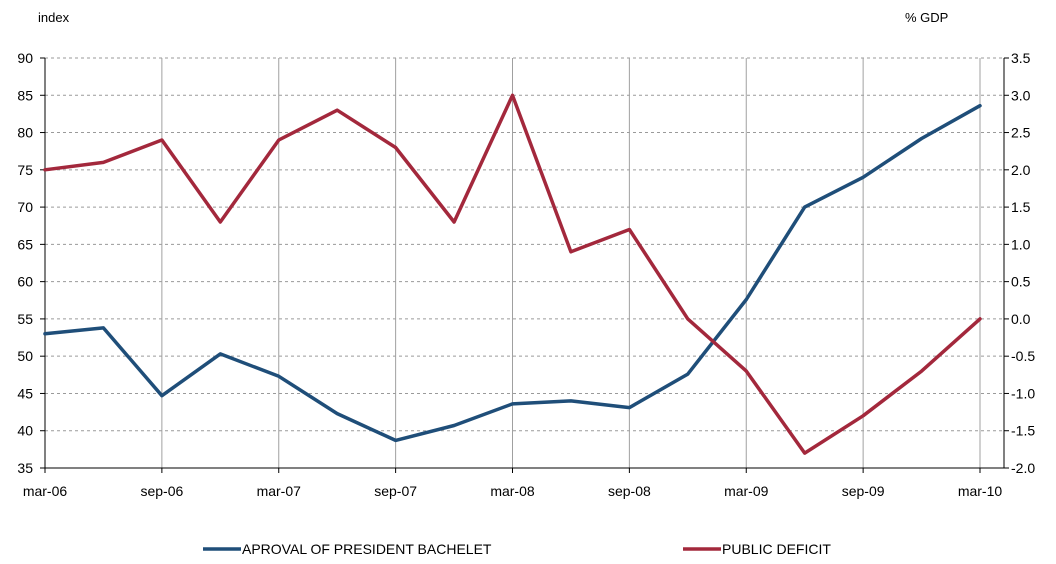  Describe the element at coordinates (25, 133) in the screenshot. I see `left-tick-label: 80` at that location.